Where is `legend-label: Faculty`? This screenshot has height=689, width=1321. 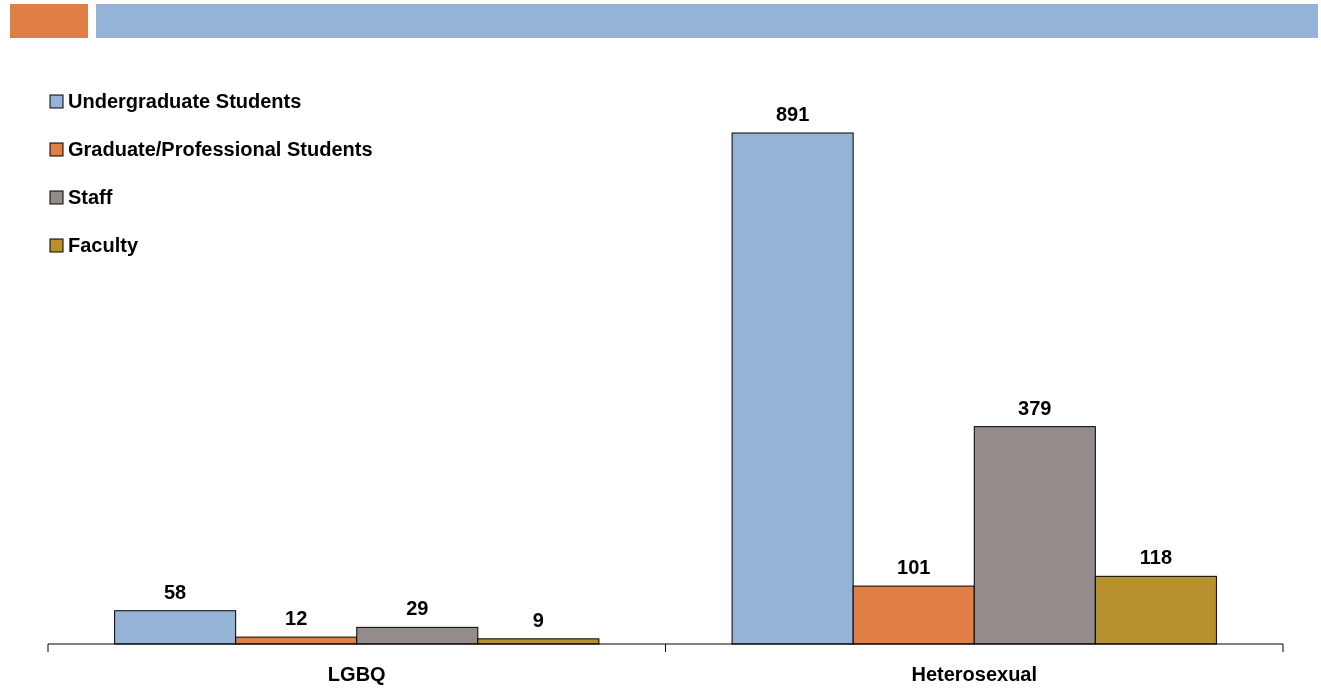 legend-label: Faculty is located at coordinates (103, 245).